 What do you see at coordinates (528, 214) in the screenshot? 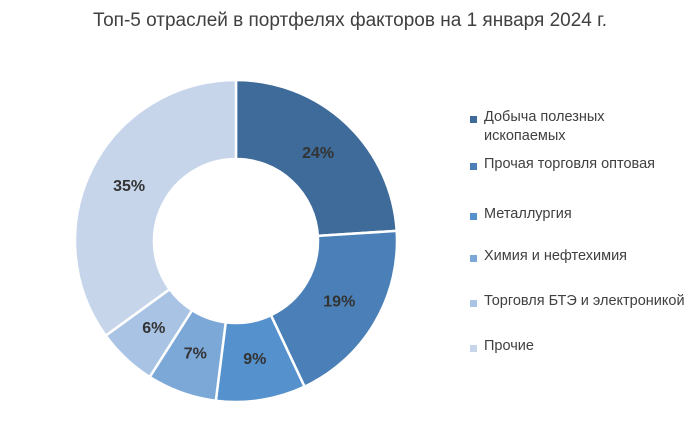
I see `legend-label: Металлургия` at bounding box center [528, 214].